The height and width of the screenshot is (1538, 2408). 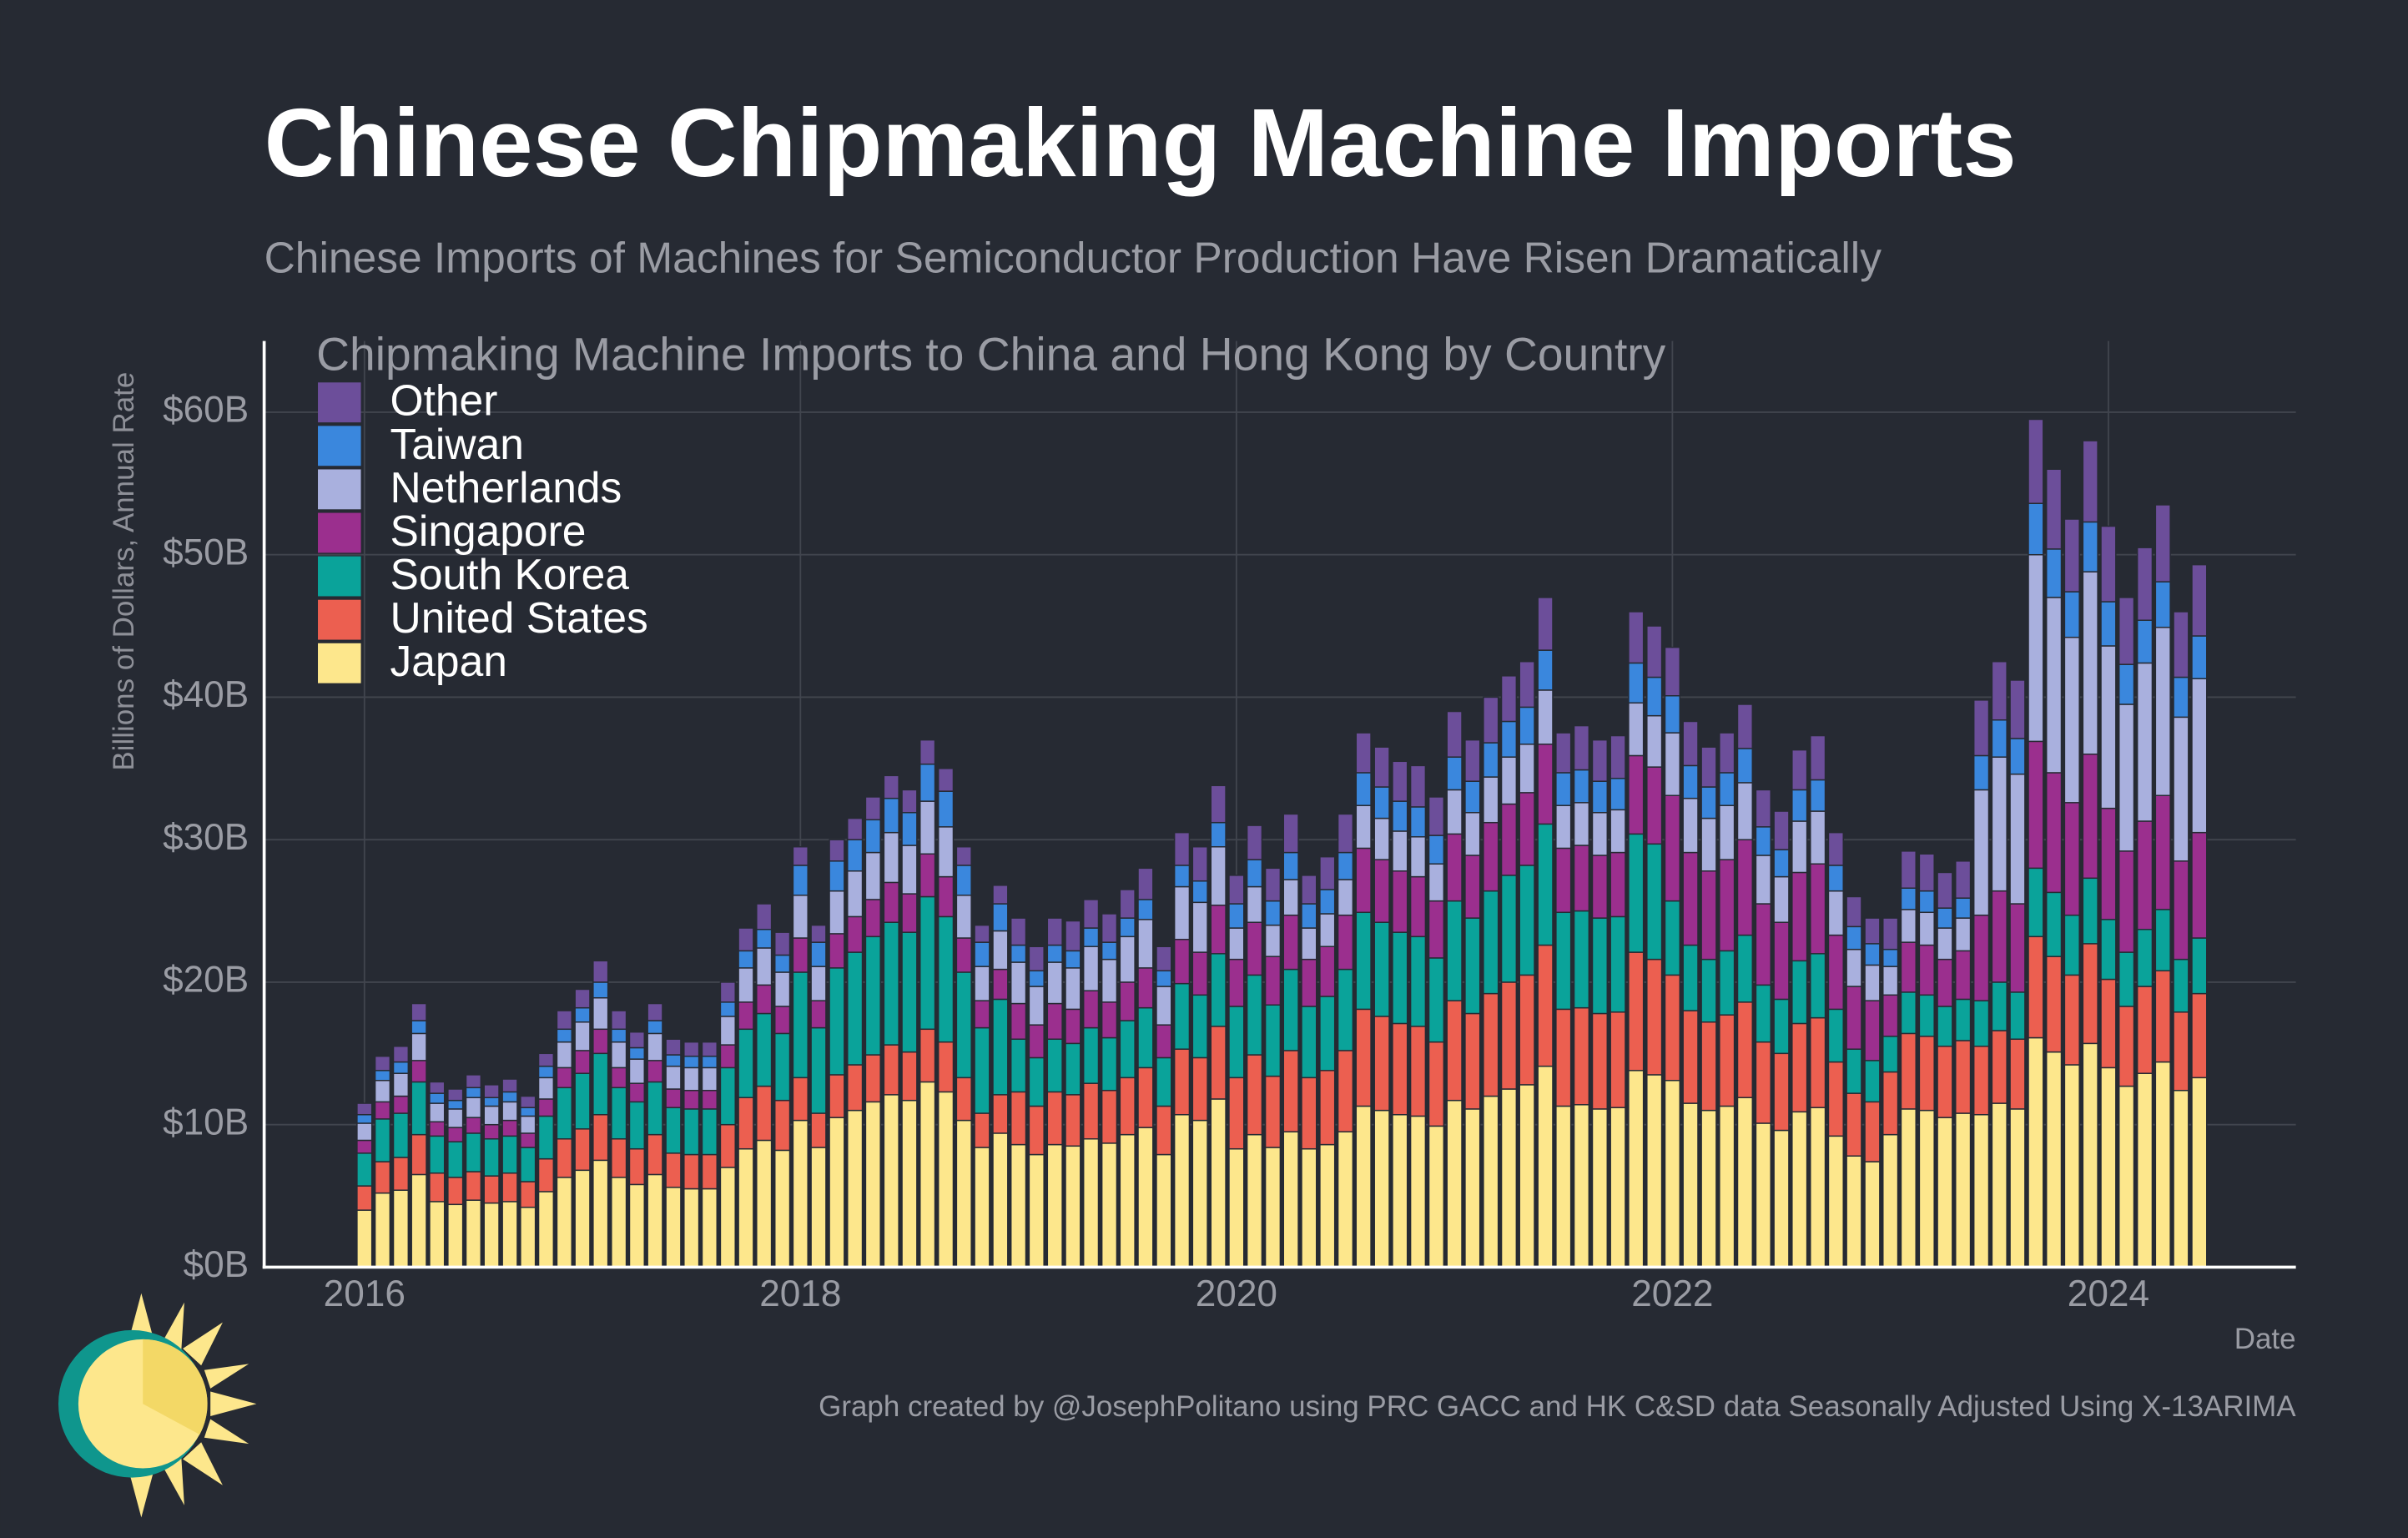 What do you see at coordinates (339, 402) in the screenshot?
I see `legend-swatch` at bounding box center [339, 402].